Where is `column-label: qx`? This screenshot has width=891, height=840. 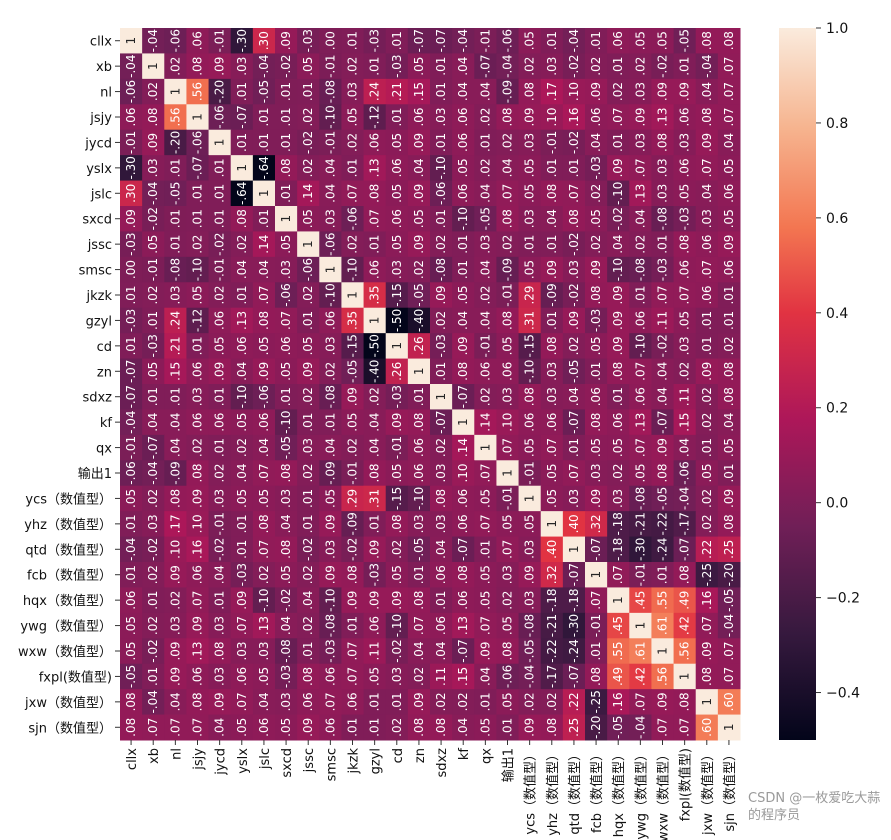 column-label: qx is located at coordinates (486, 756).